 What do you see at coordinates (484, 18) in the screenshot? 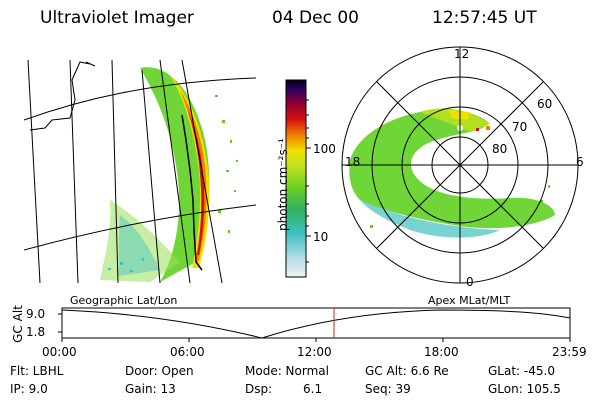
I see `time-label: 12:57:45 UT` at bounding box center [484, 18].